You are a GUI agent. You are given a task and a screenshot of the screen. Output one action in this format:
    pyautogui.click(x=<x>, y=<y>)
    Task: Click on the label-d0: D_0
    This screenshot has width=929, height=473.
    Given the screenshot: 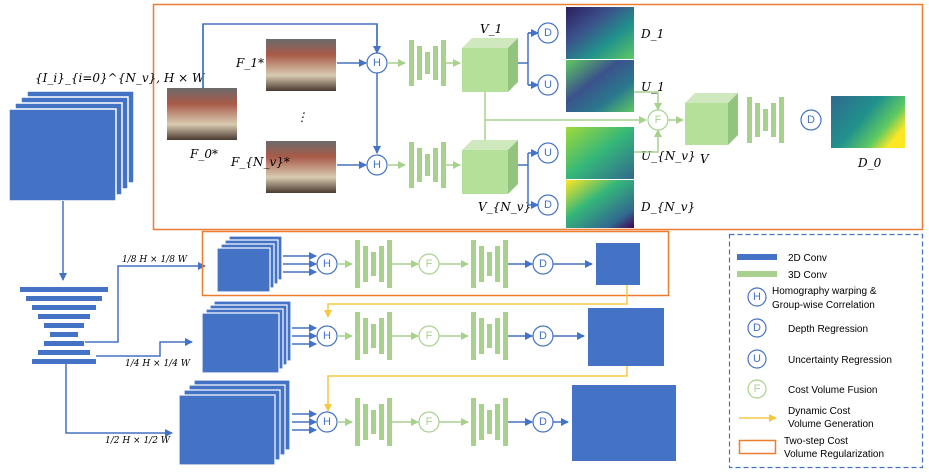 What is the action you would take?
    pyautogui.click(x=869, y=163)
    